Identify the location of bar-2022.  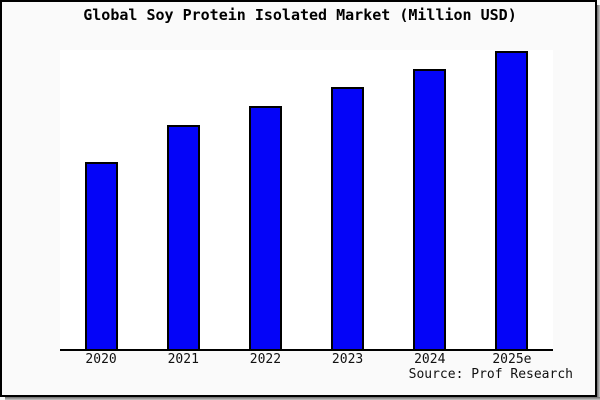
(265, 228).